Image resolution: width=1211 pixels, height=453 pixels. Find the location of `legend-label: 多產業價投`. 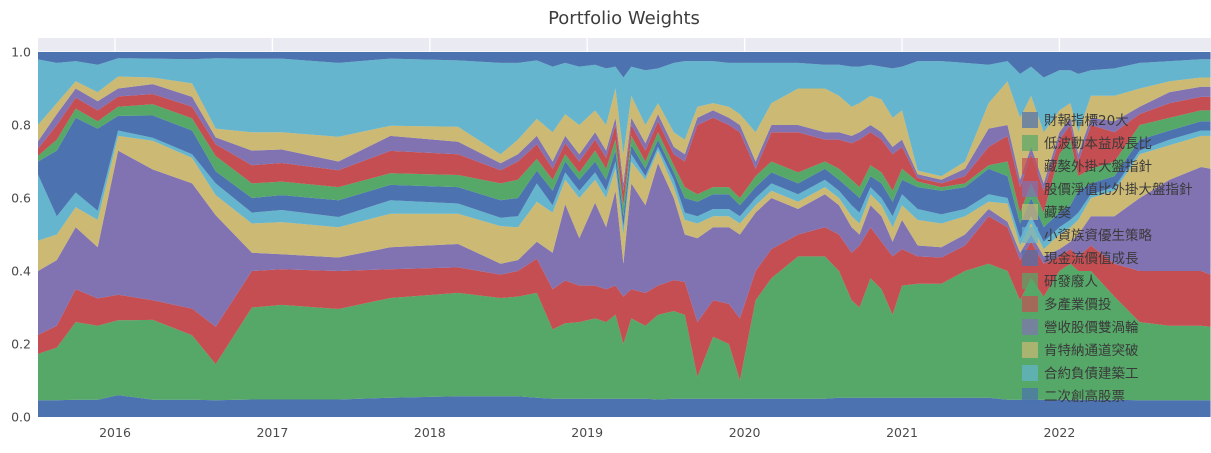

legend-label: 多產業價投 is located at coordinates (1078, 304).